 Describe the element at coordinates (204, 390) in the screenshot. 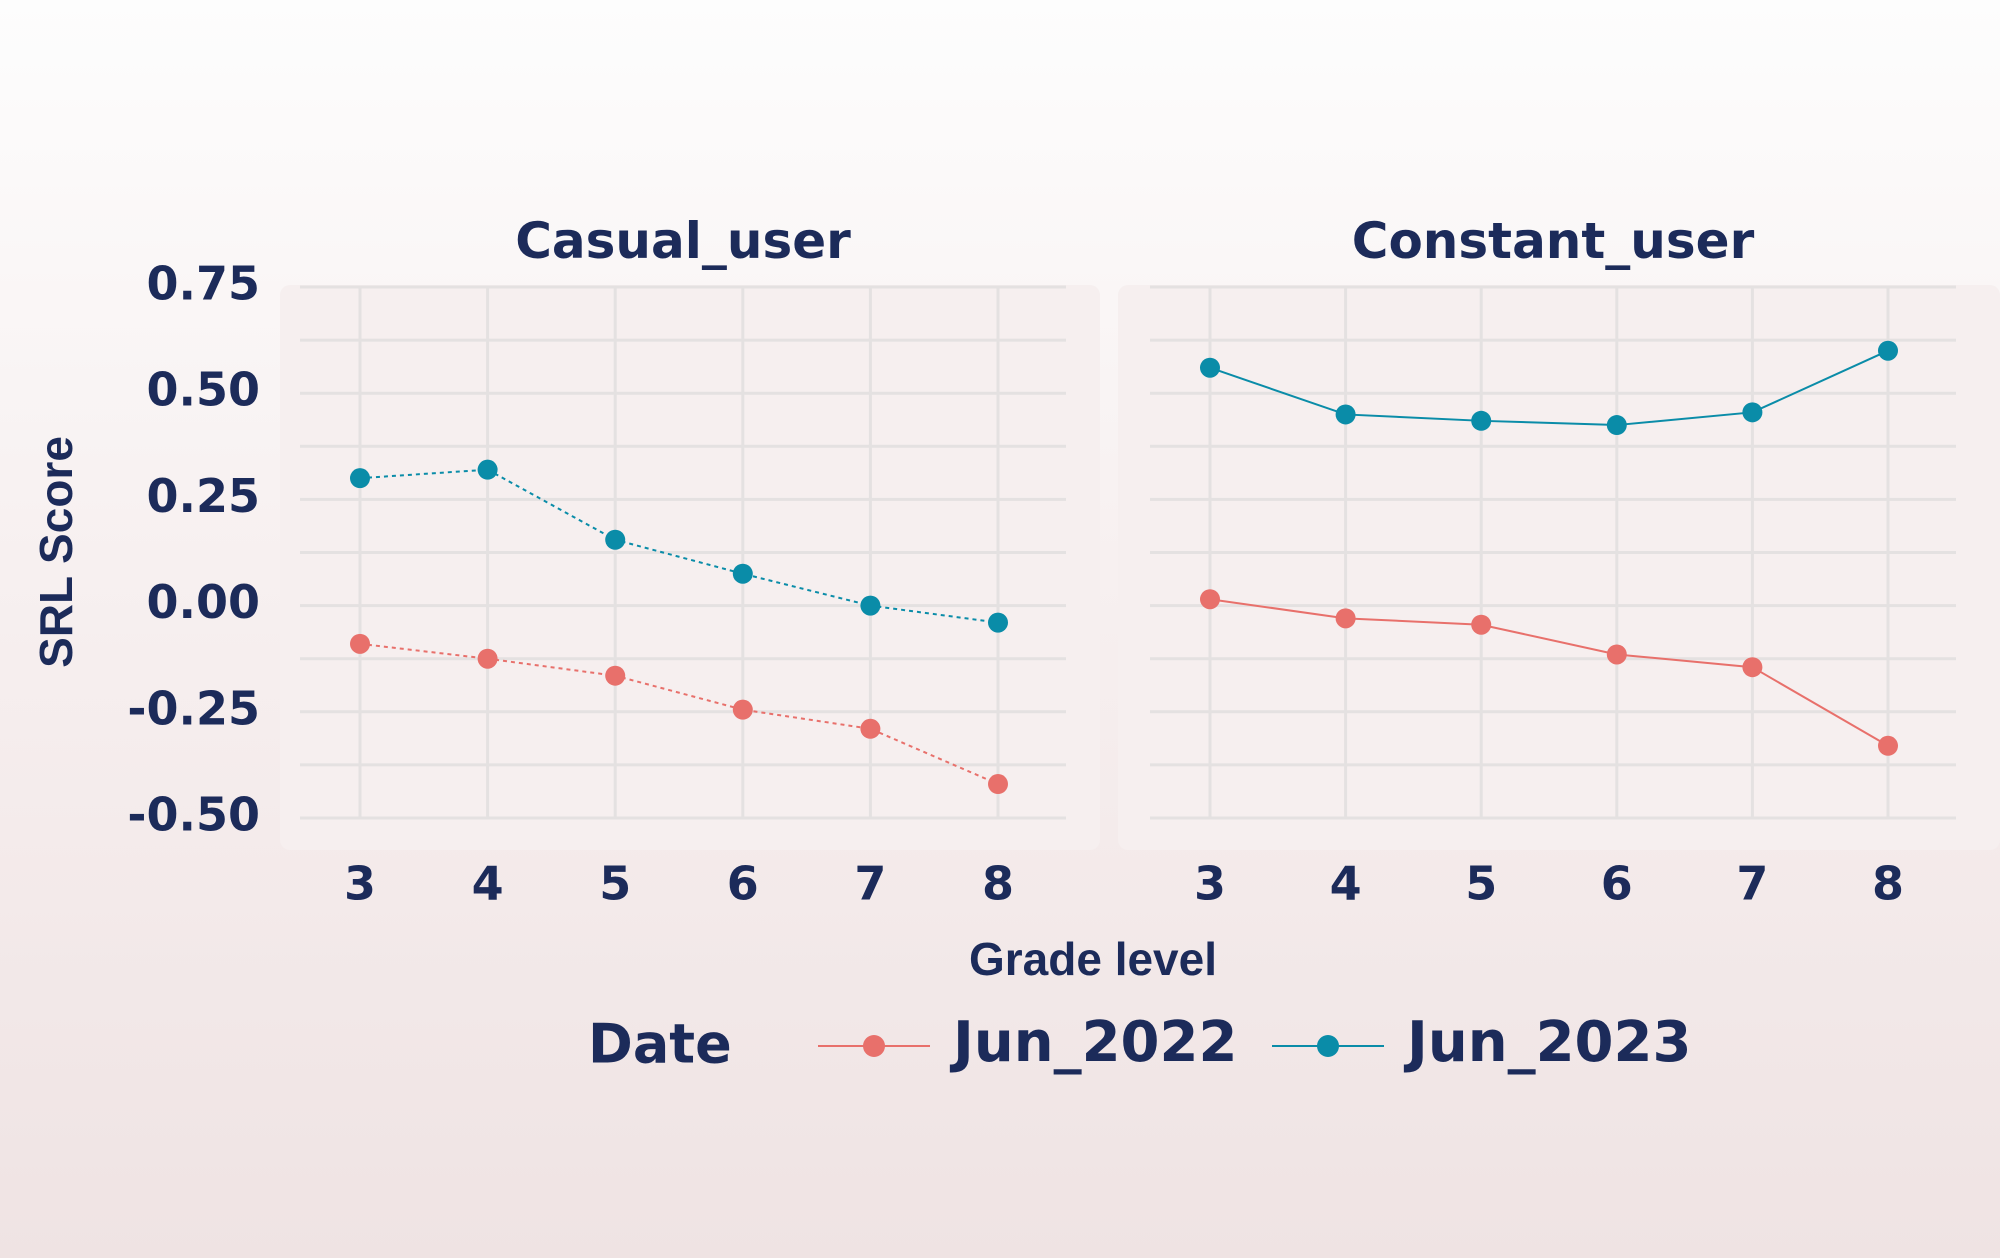

I see `y-tick-label: 0.50` at that location.